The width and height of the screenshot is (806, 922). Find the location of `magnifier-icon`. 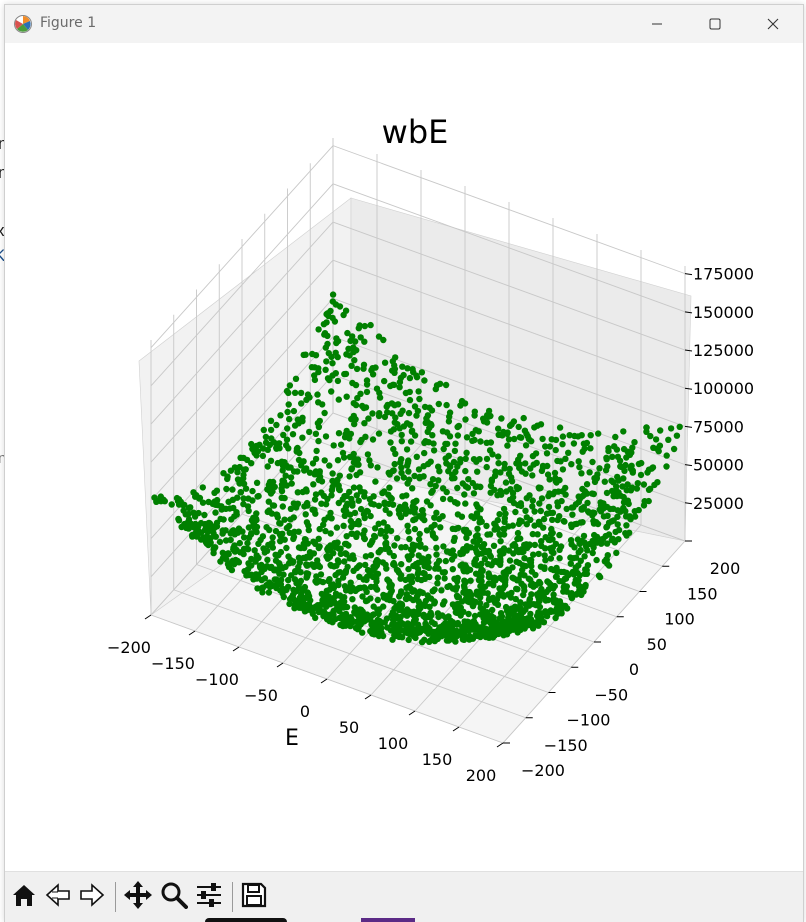

magnifier-icon is located at coordinates (174, 897).